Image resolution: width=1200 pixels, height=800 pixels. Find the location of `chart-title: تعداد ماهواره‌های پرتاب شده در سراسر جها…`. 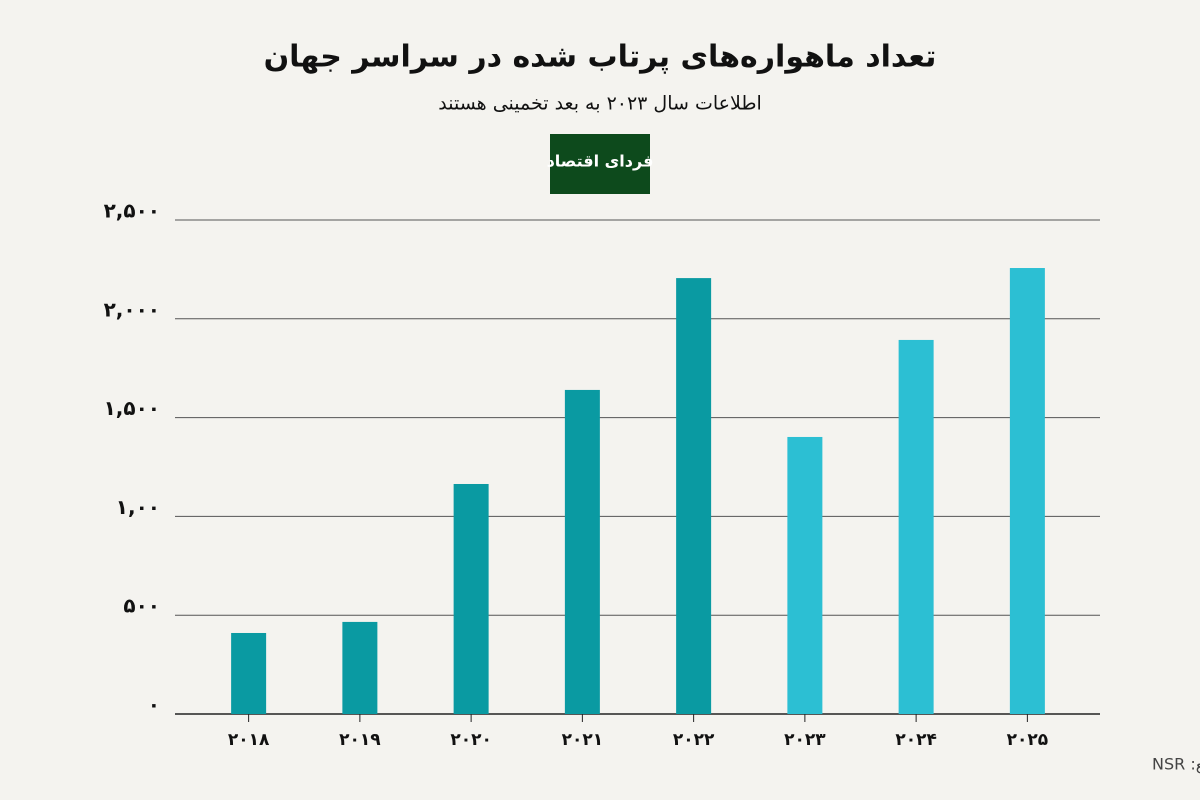

chart-title: تعداد ماهواره‌های پرتاب شده در سراسر جها… is located at coordinates (600, 57).